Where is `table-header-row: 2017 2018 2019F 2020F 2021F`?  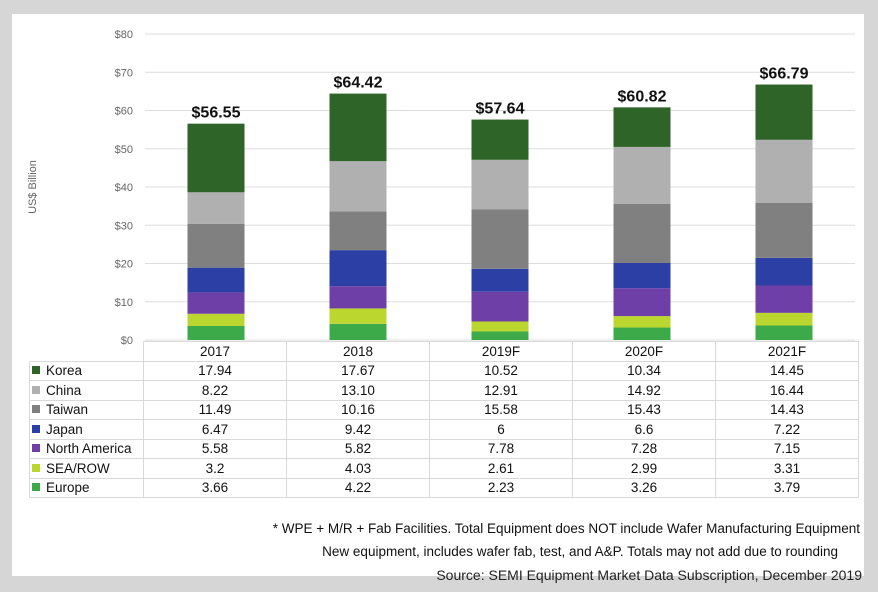
table-header-row: 2017 2018 2019F 2020F 2021F is located at coordinates (444, 351).